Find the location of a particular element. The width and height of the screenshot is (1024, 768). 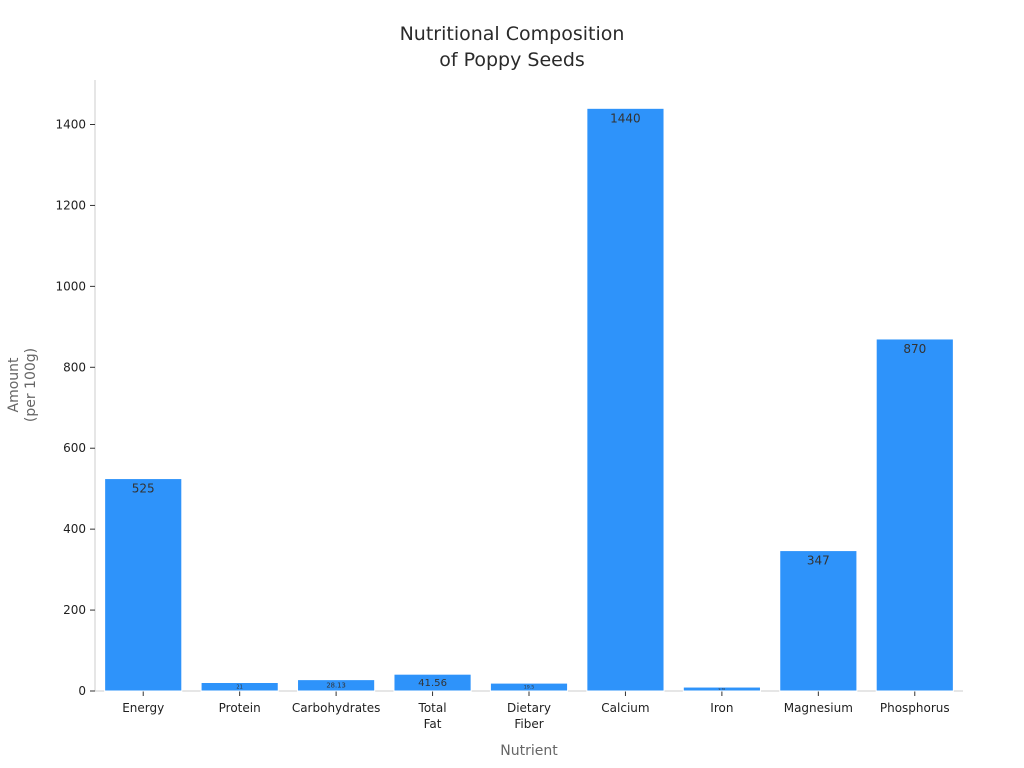

y-tick-label: 1400 is located at coordinates (70, 125).